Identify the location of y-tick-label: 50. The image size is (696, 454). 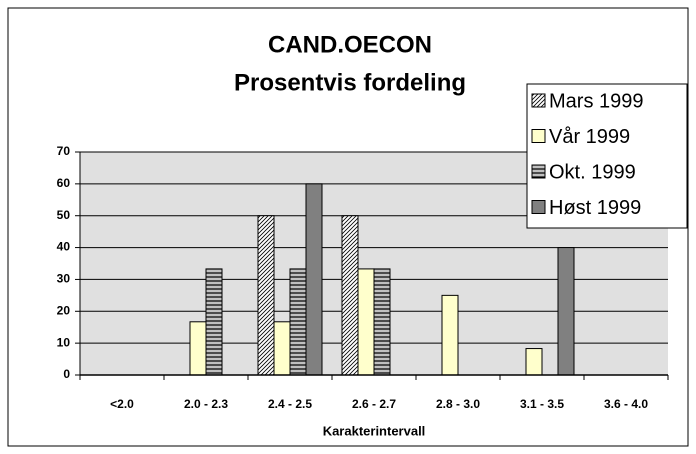
(64, 215).